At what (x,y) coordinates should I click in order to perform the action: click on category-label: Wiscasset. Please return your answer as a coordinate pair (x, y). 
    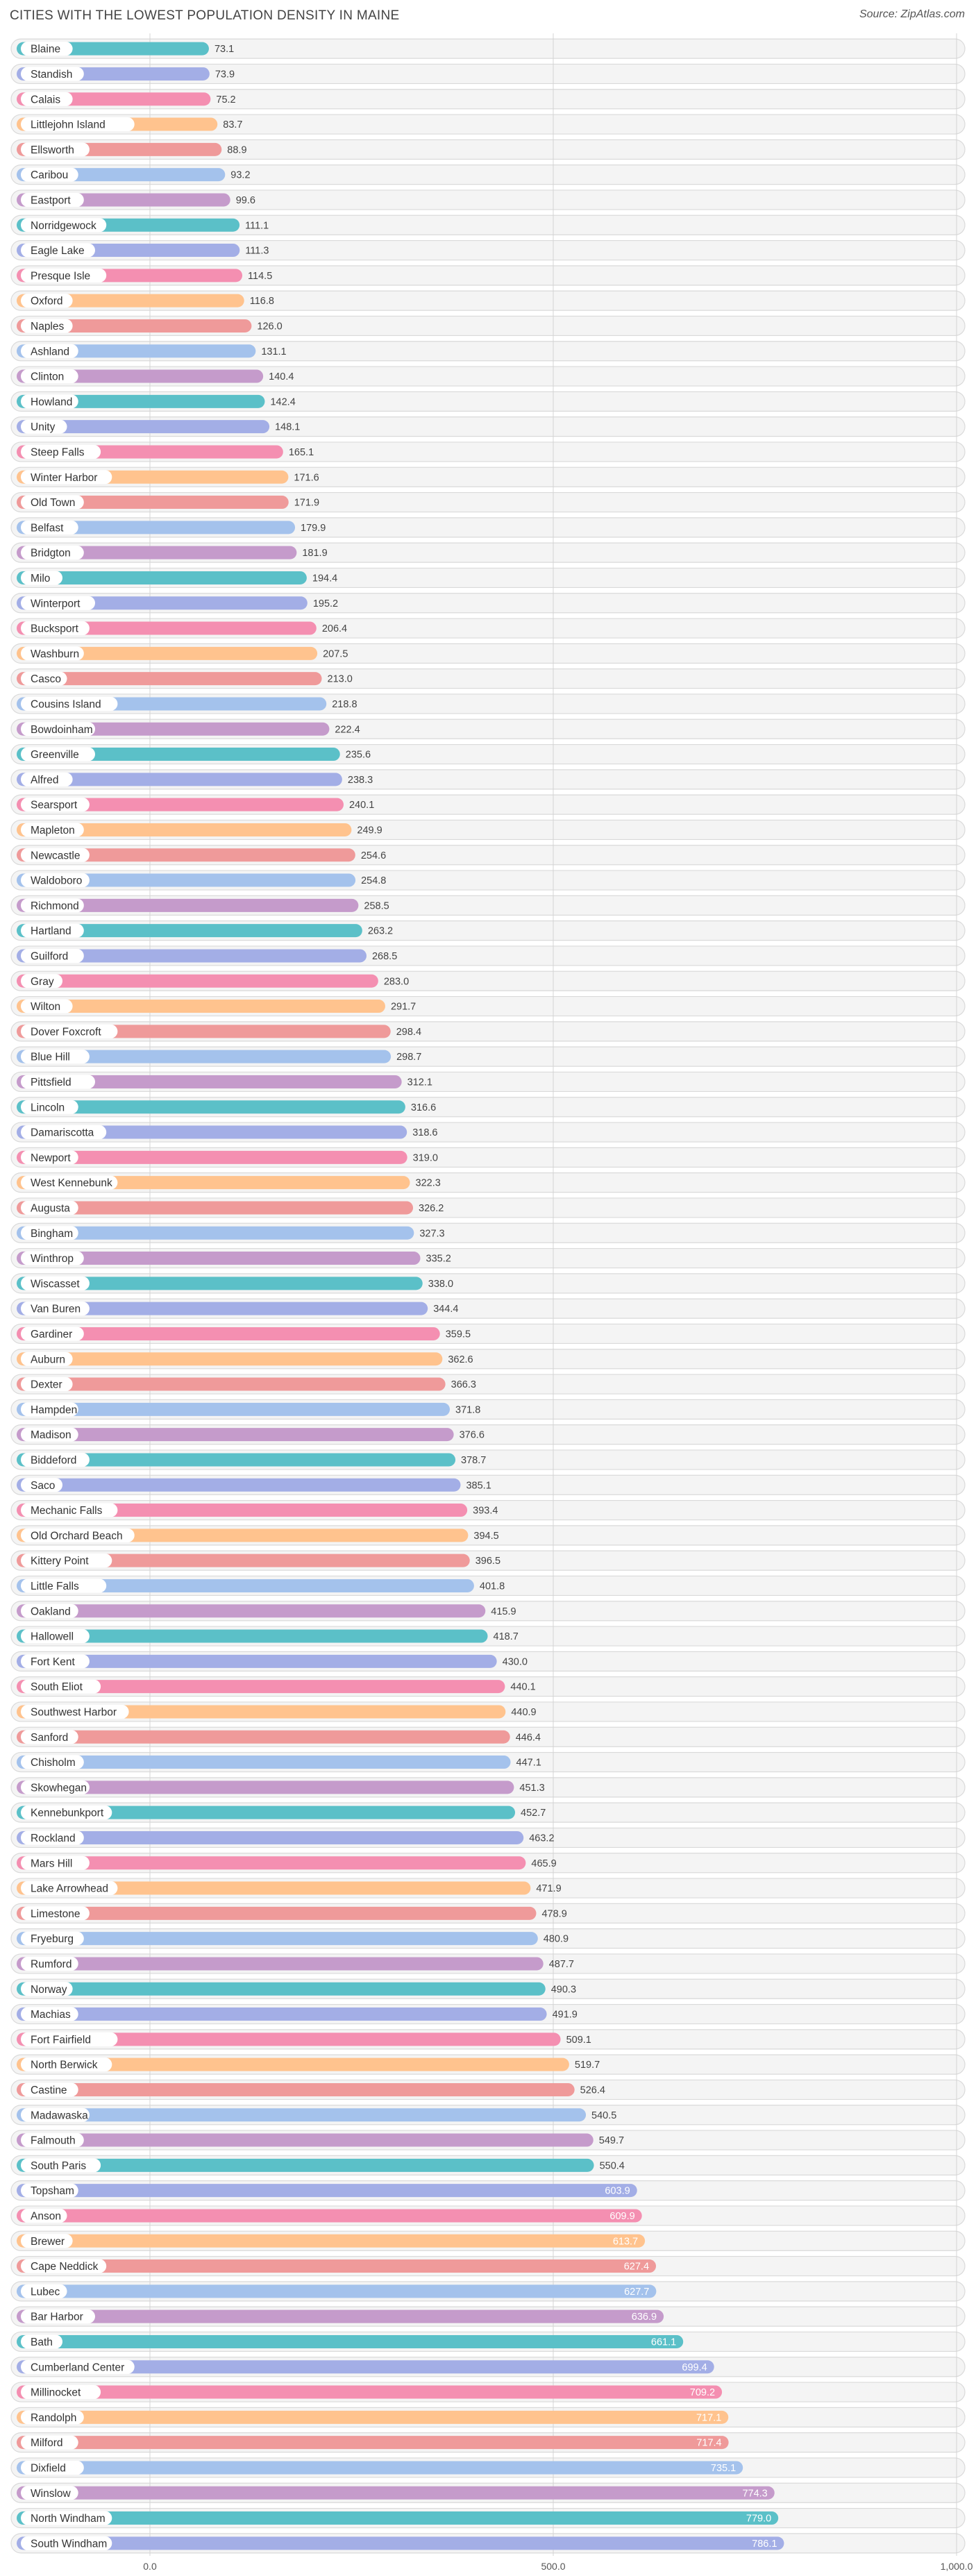
    Looking at the image, I should click on (55, 1284).